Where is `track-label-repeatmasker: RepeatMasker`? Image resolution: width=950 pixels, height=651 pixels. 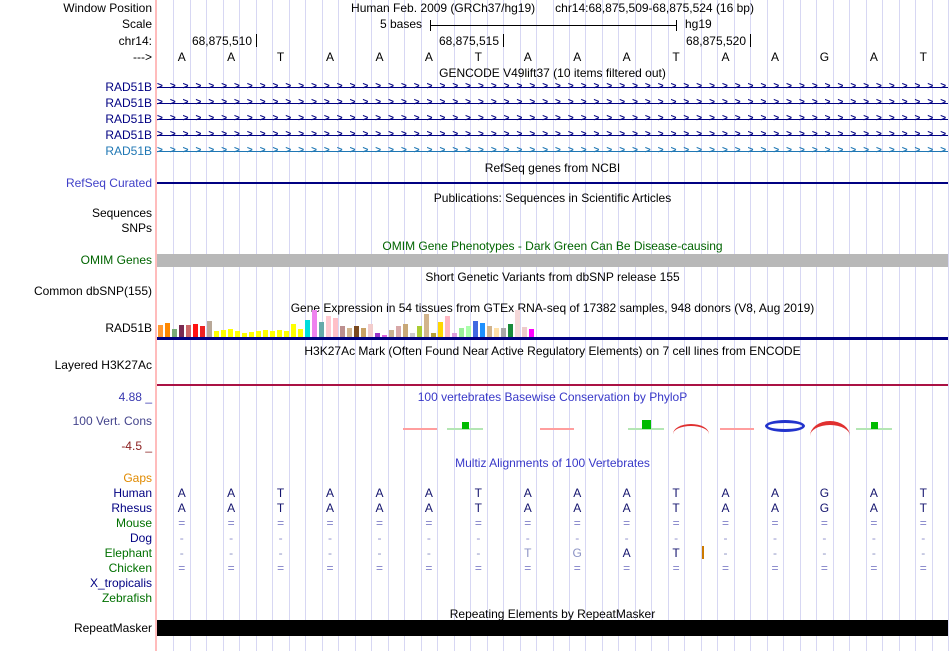
track-label-repeatmasker: RepeatMasker is located at coordinates (112, 628).